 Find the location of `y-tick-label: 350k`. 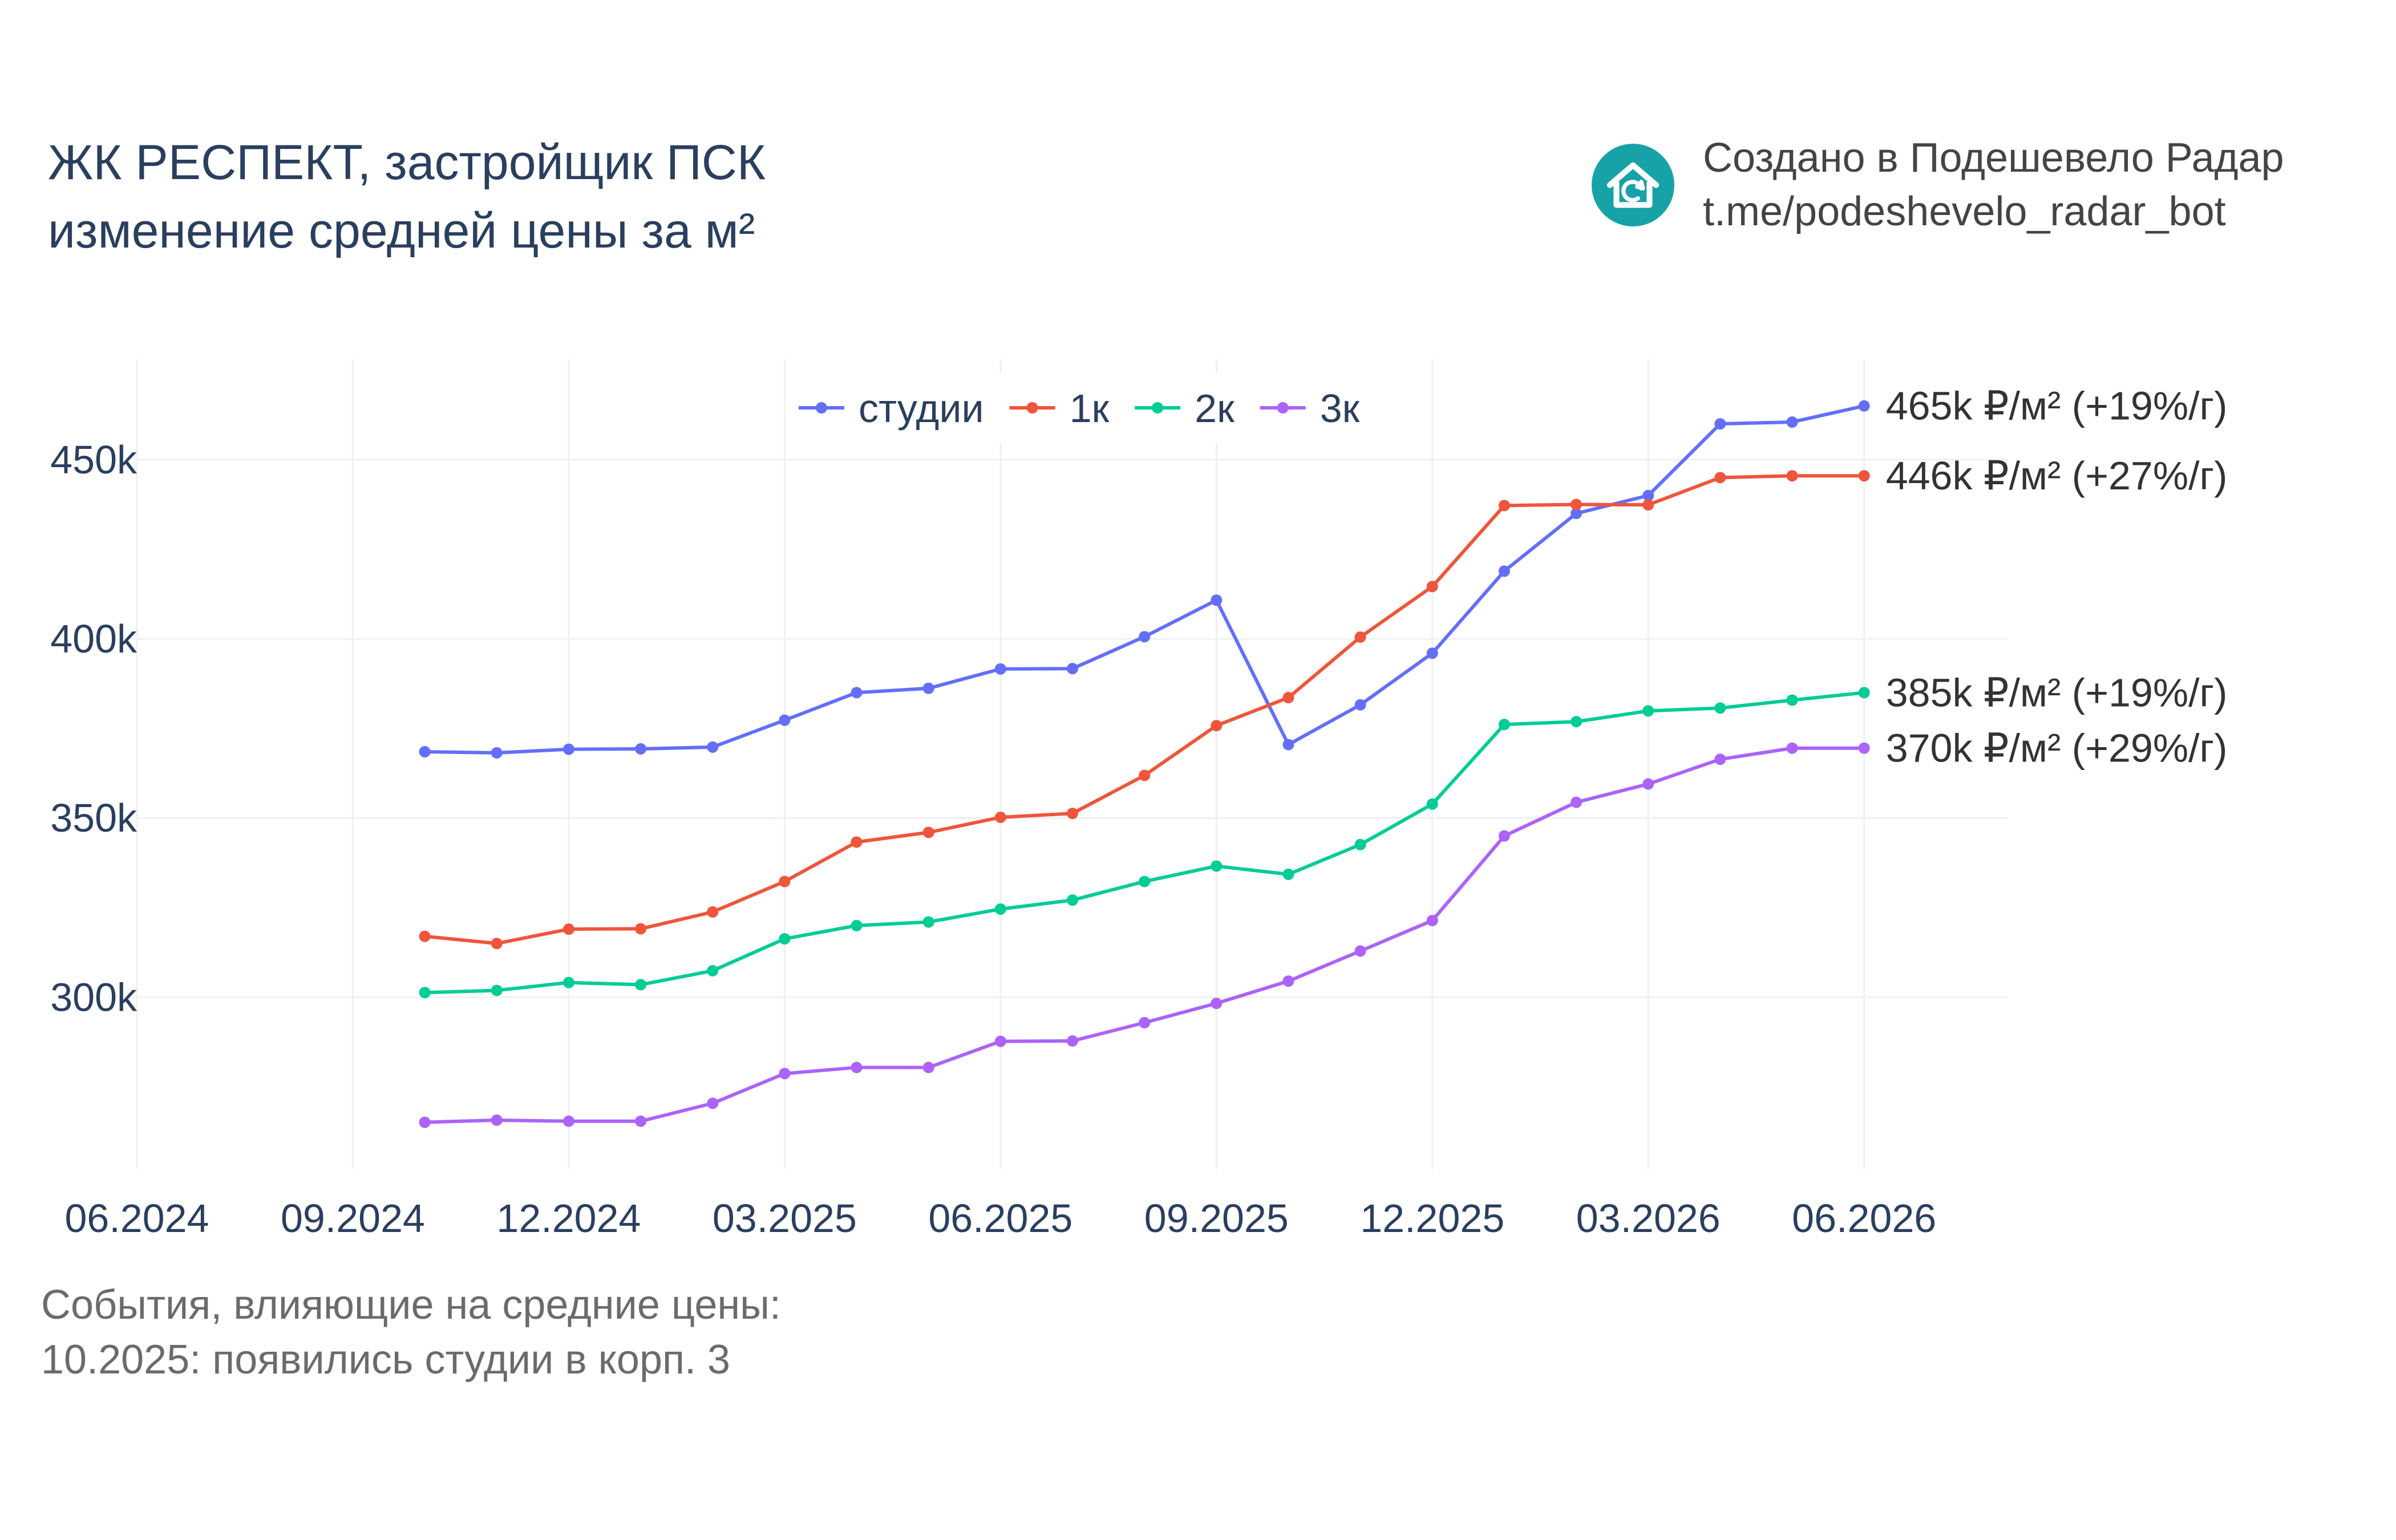

y-tick-label: 350k is located at coordinates (93, 818).